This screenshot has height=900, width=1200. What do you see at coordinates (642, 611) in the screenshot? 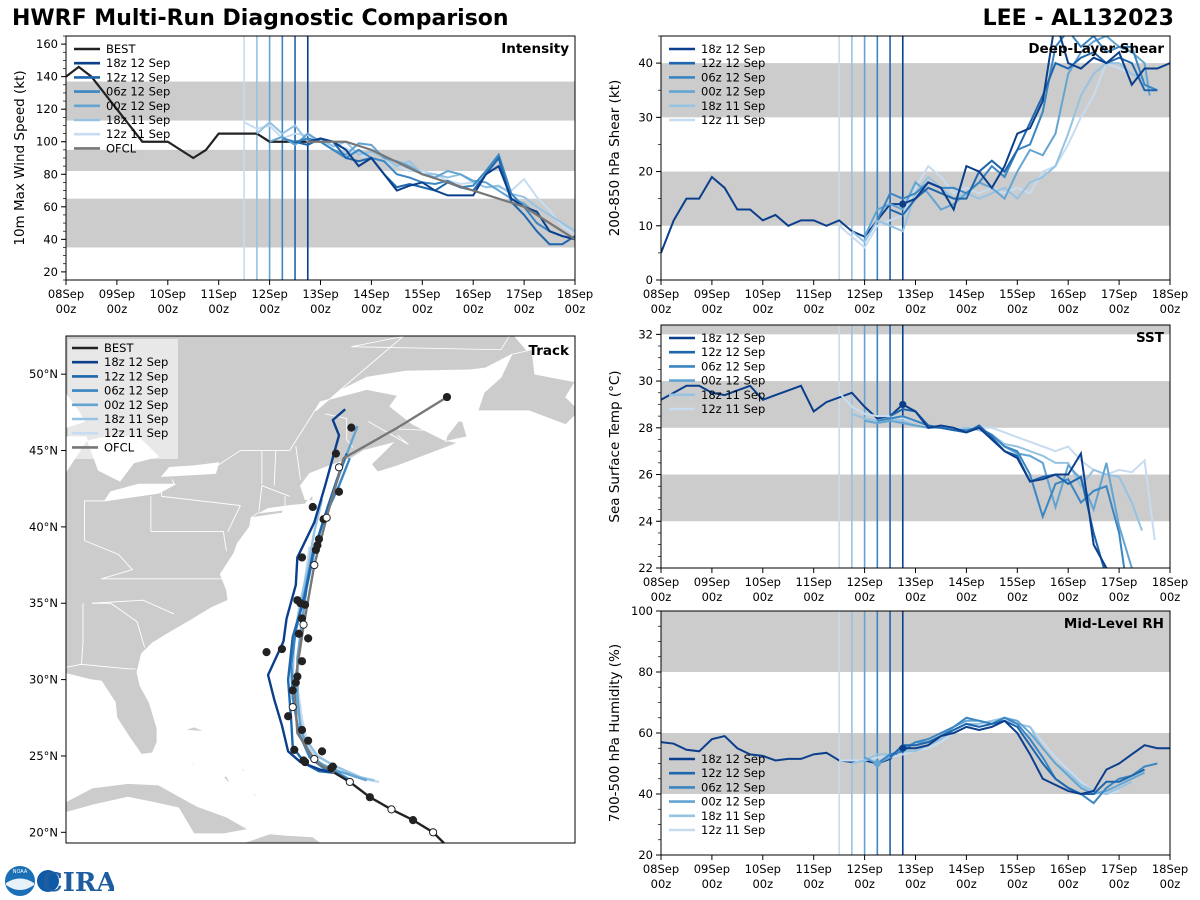
I see `y-tick-label: 100` at bounding box center [642, 611].